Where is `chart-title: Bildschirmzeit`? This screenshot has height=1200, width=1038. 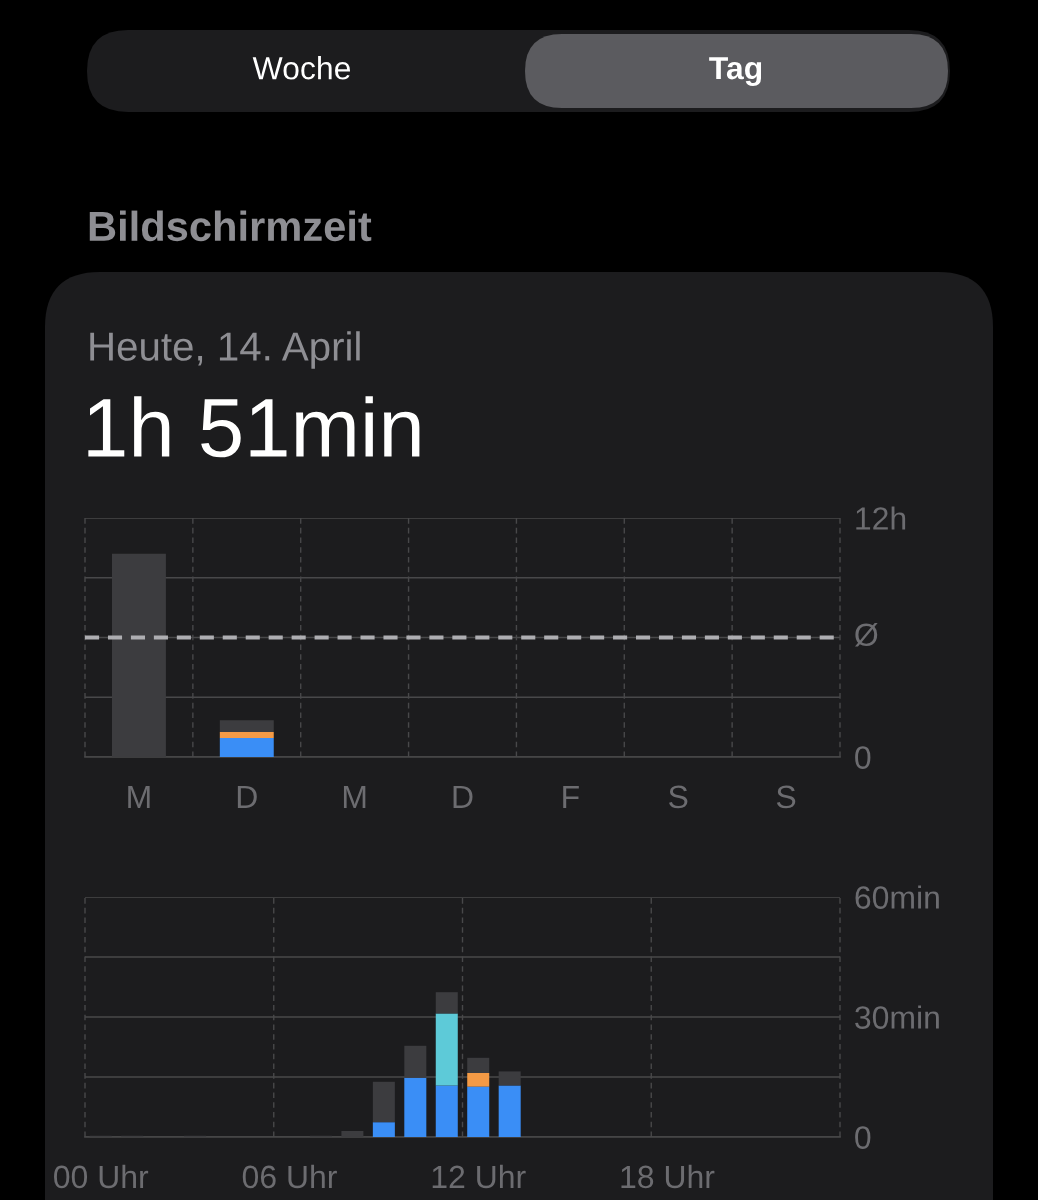 chart-title: Bildschirmzeit is located at coordinates (230, 226).